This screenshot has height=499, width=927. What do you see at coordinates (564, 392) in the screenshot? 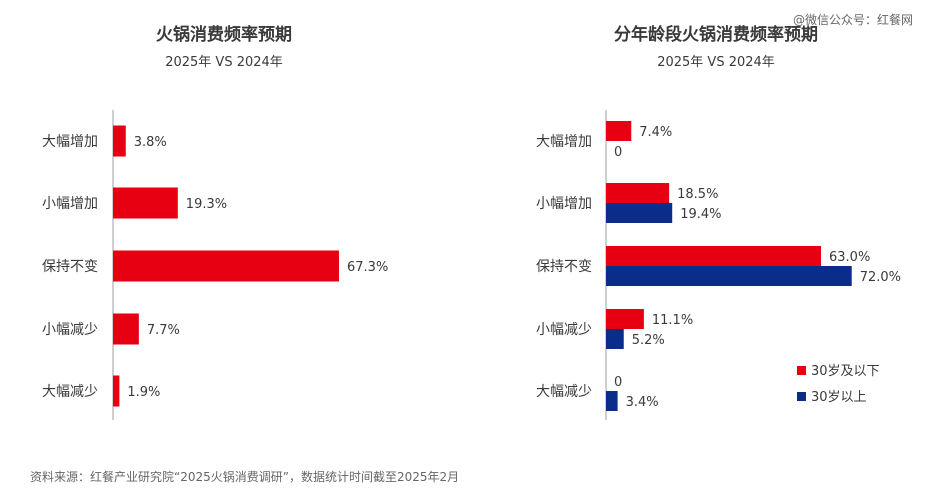
I see `right-category-label: 大幅减少` at bounding box center [564, 392].